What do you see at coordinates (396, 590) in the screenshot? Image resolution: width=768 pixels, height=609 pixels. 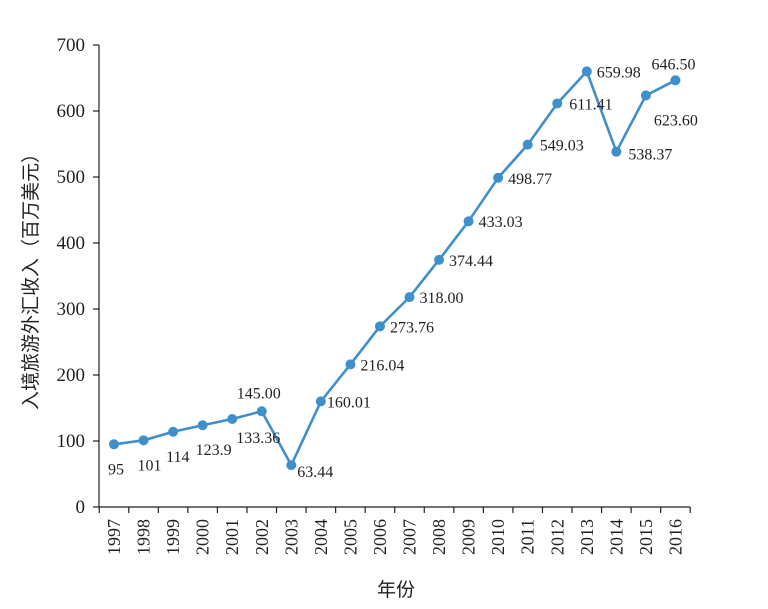 I see `x-axis-label: 年份` at bounding box center [396, 590].